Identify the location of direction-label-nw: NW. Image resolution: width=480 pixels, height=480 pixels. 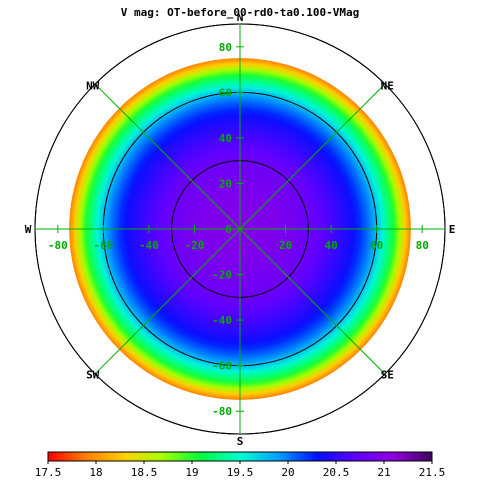
(93, 86).